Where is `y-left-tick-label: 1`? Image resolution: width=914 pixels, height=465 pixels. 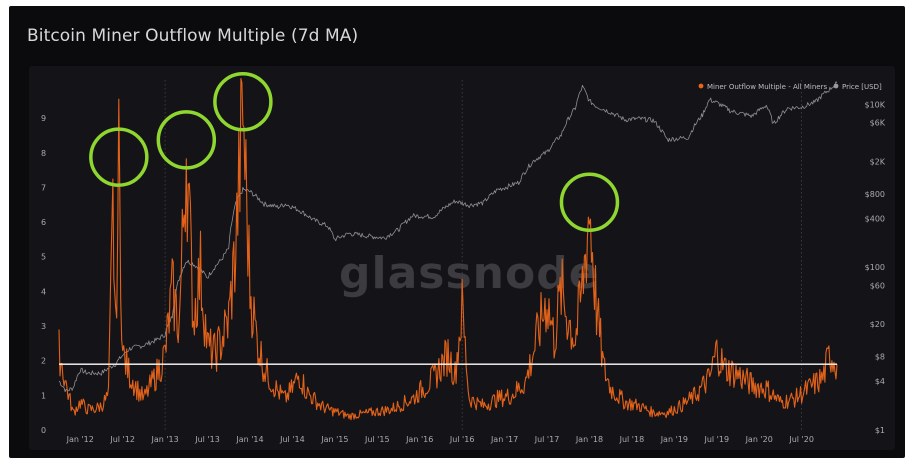 y-left-tick-label: 1 is located at coordinates (43, 395).